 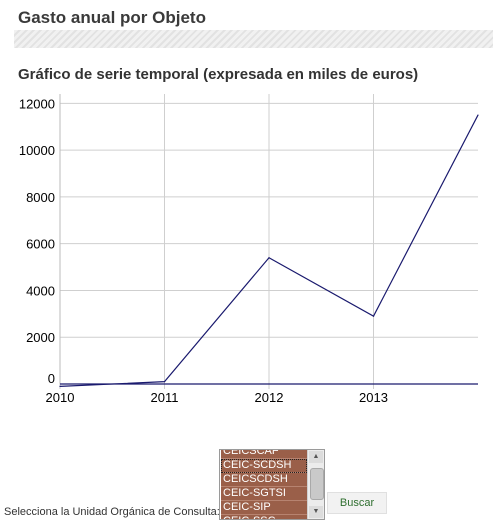 I want to click on select-option: CEIC-SSC, so click(x=264, y=517).